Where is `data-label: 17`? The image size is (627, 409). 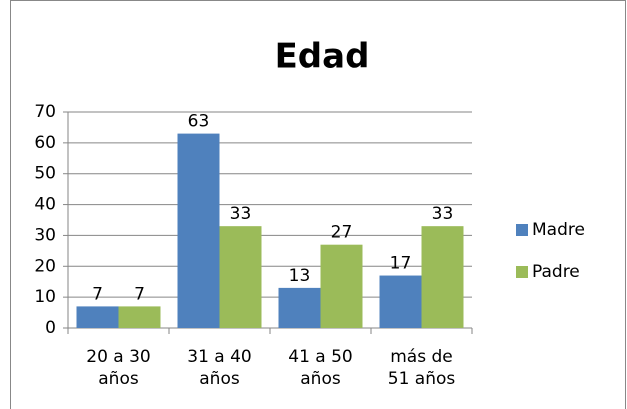 data-label: 17 is located at coordinates (401, 264).